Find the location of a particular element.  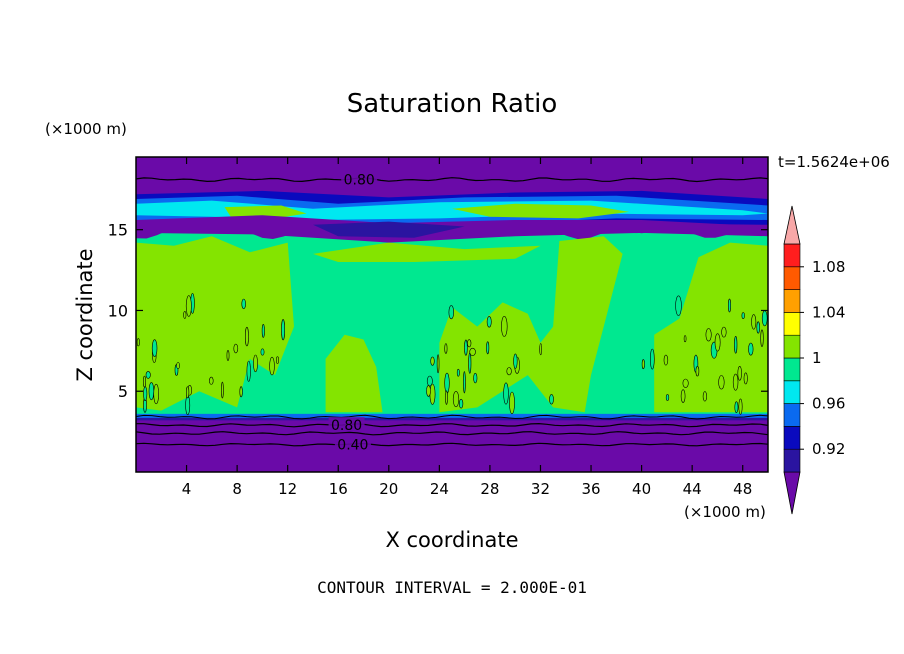

colorbar-label: 1.08 is located at coordinates (828, 267).